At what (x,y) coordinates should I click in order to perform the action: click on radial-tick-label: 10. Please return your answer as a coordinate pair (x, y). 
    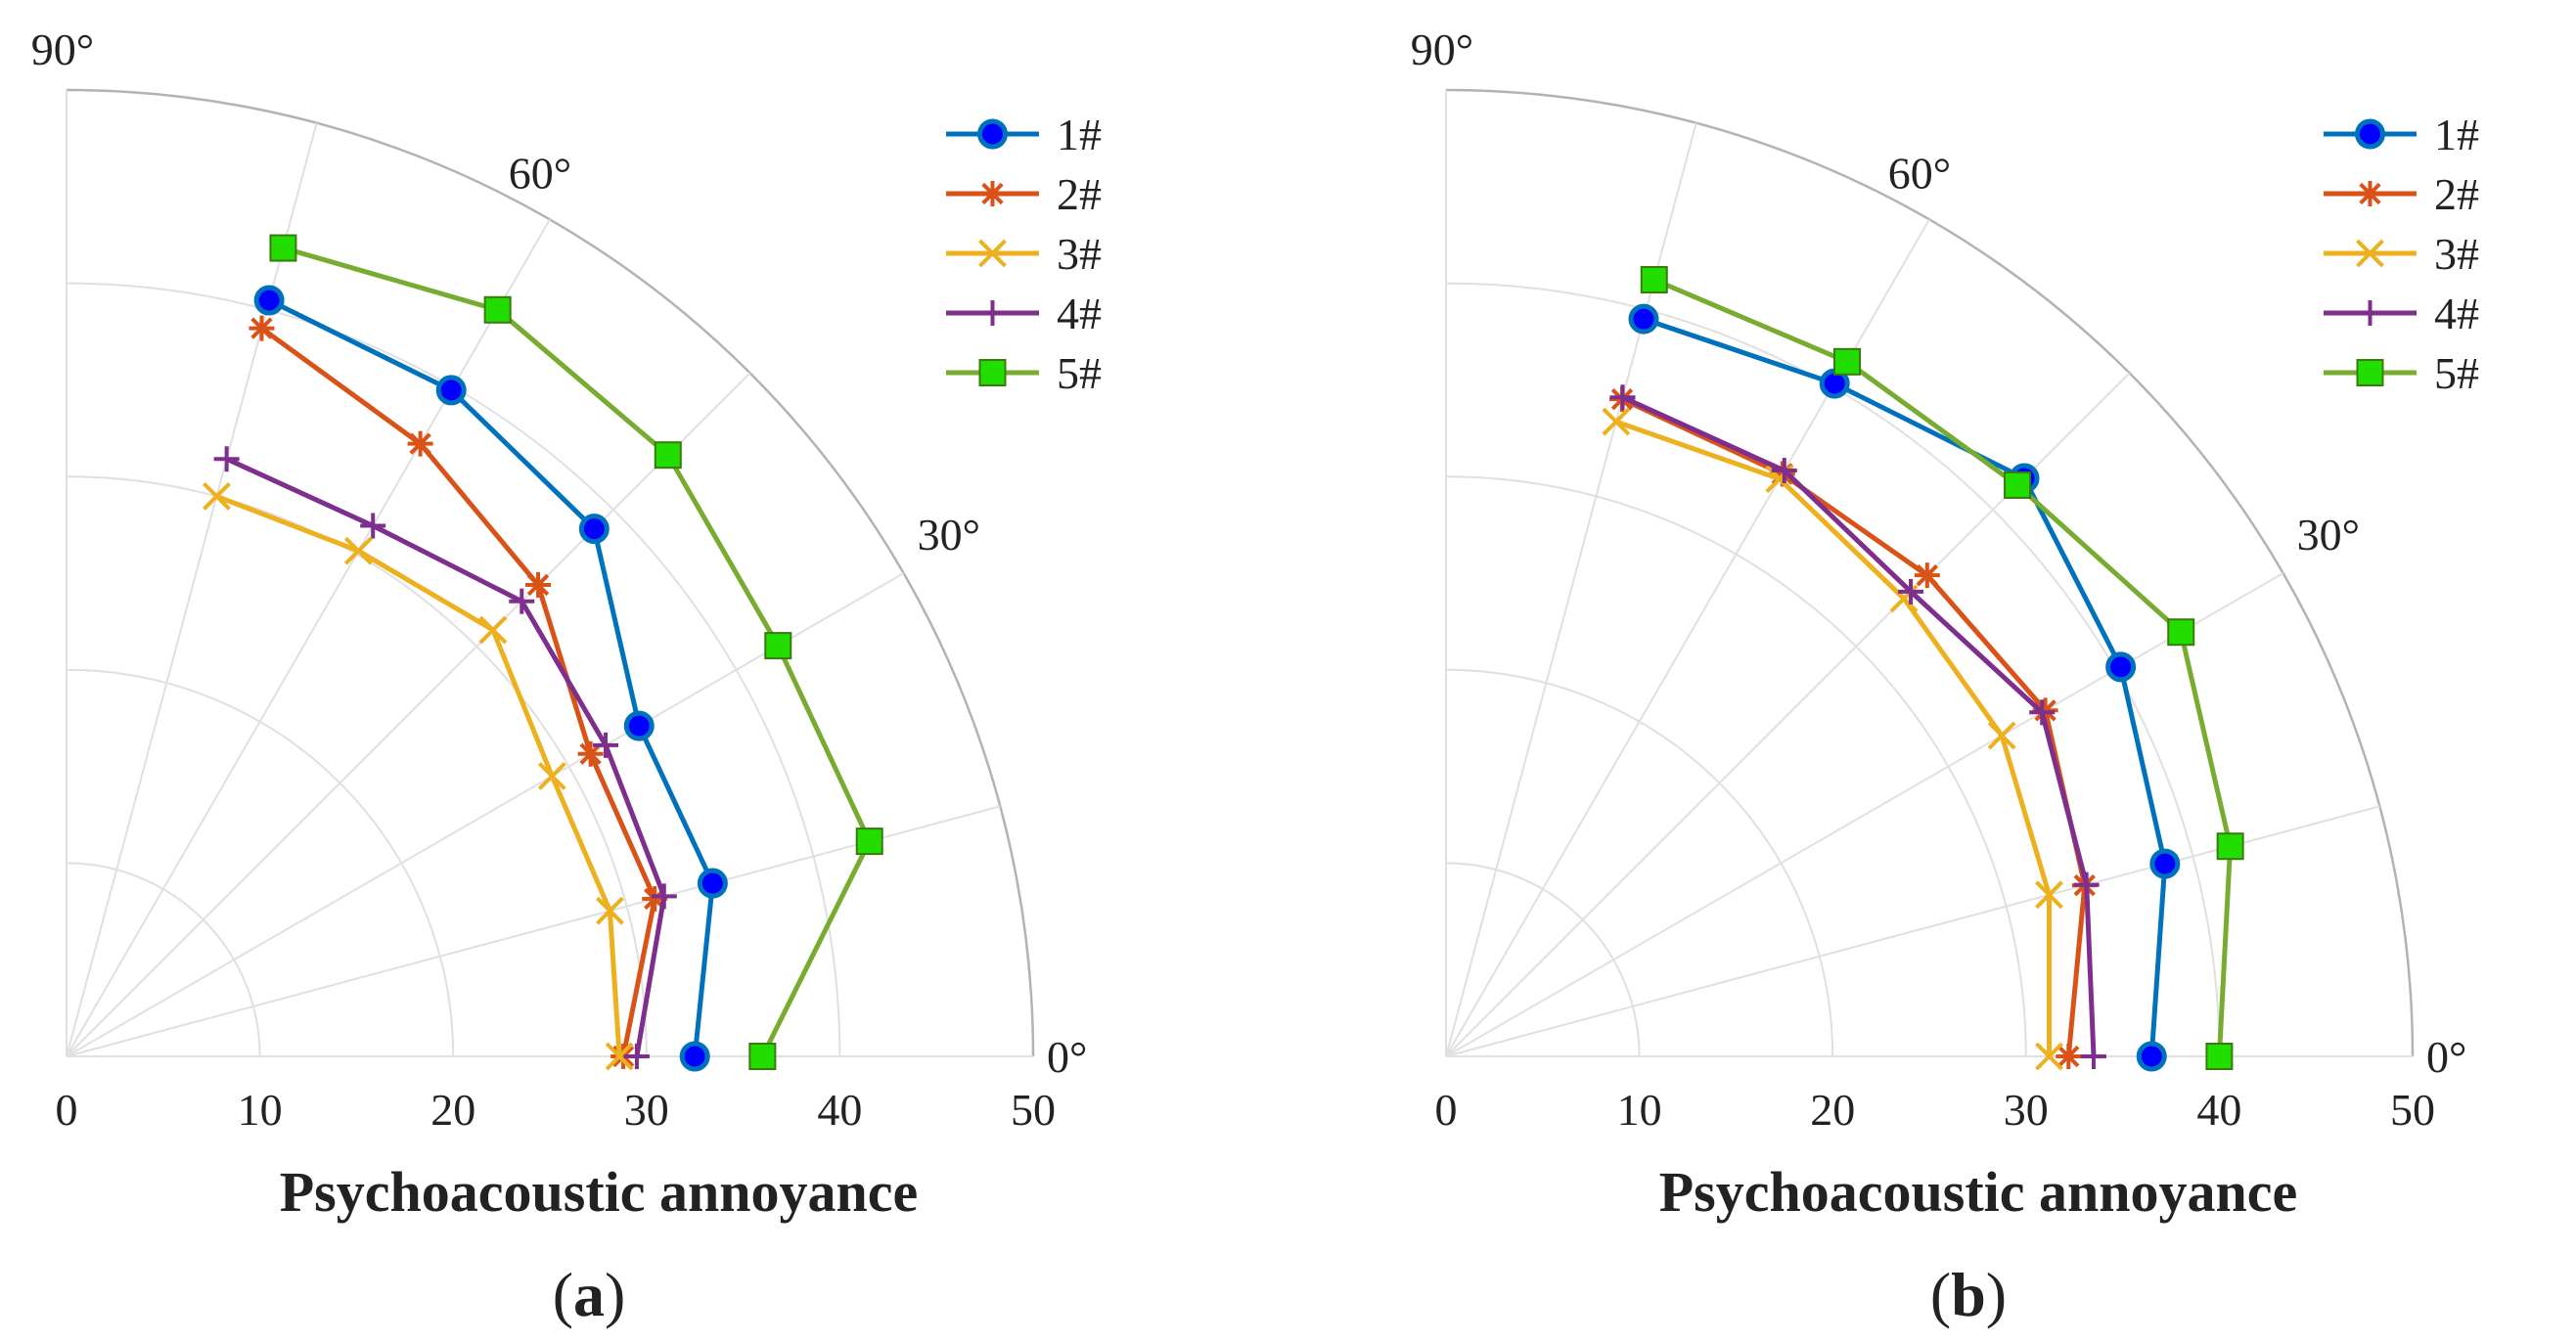
    Looking at the image, I should click on (260, 1110).